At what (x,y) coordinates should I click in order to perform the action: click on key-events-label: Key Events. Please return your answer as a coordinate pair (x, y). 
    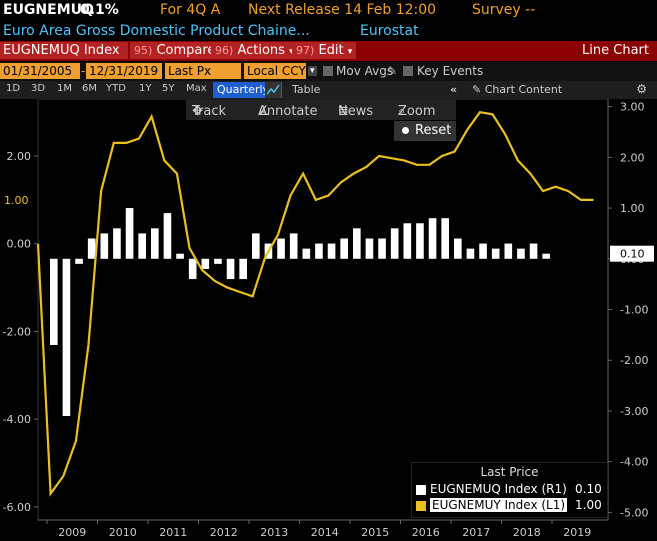
    Looking at the image, I should click on (450, 71).